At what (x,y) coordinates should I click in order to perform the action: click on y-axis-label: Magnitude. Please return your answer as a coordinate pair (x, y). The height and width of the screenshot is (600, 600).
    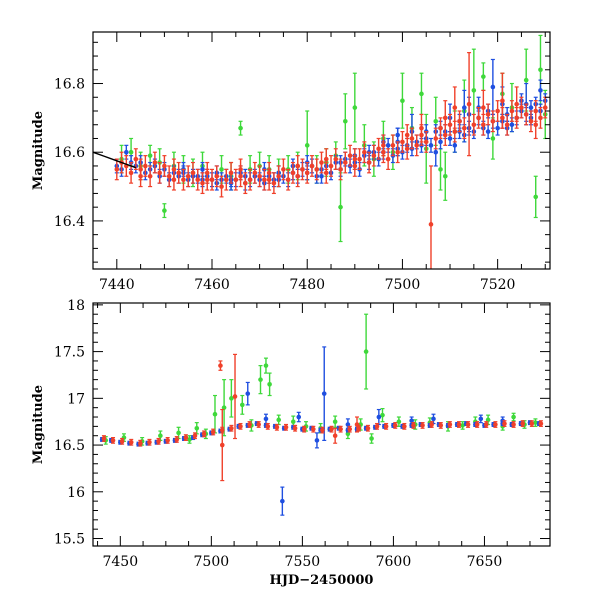
    Looking at the image, I should click on (38, 150).